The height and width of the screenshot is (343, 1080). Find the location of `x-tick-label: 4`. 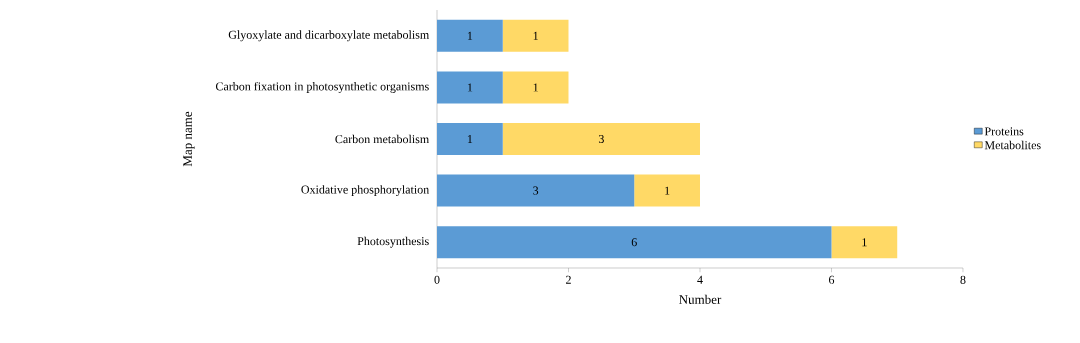

x-tick-label: 4 is located at coordinates (700, 279).